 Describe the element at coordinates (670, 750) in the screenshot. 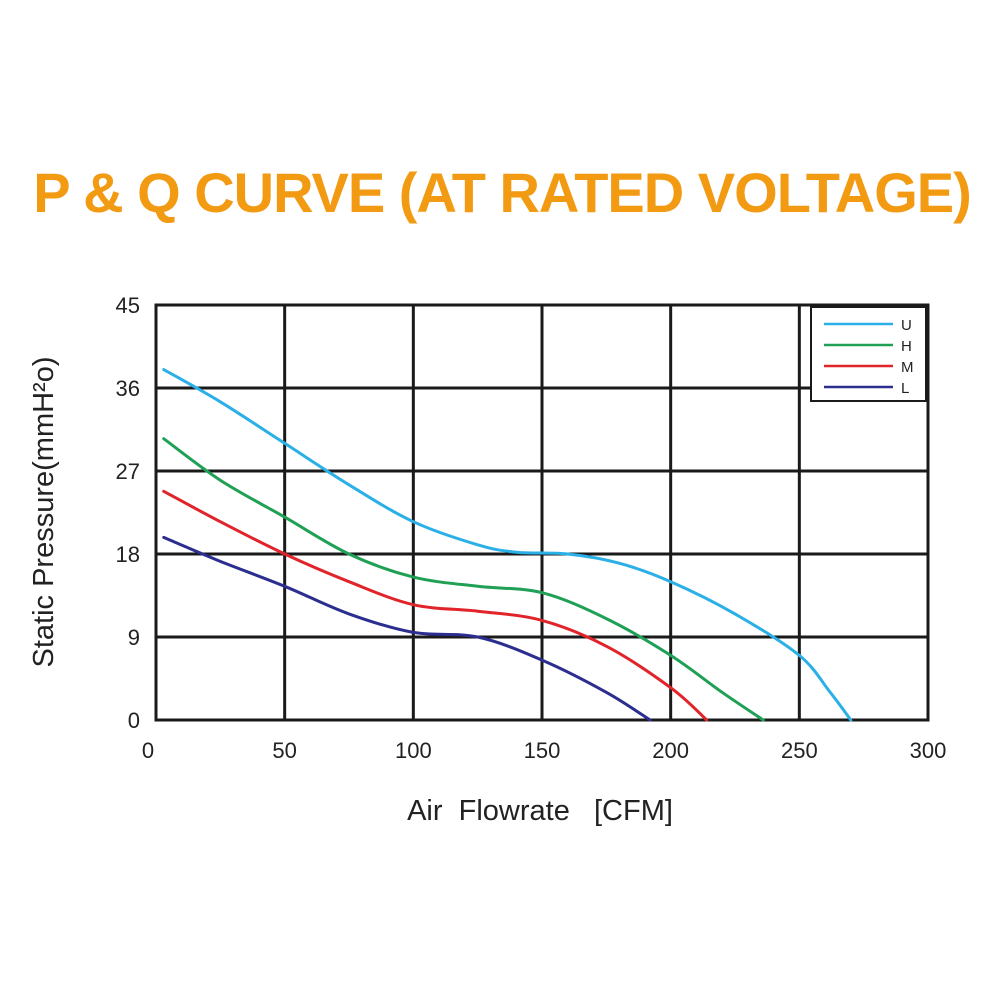

I see `x-tick-label: 200` at that location.